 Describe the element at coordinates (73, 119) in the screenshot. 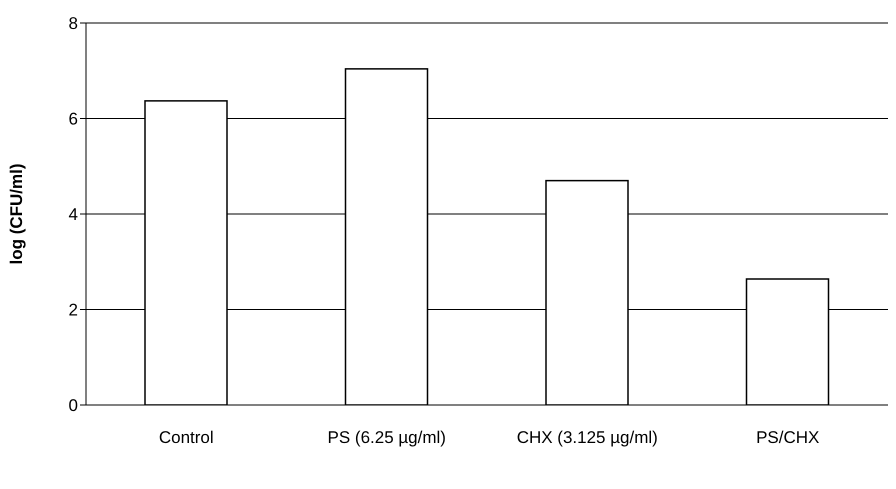

I see `y-tick-label: 6` at that location.